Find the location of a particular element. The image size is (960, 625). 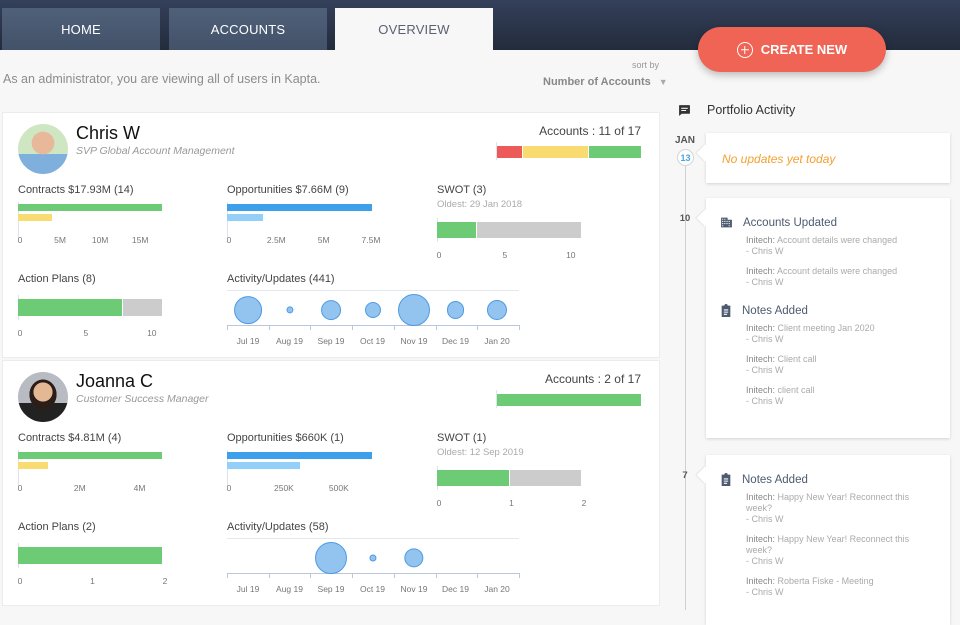

tab-home: HOME is located at coordinates (81, 29).